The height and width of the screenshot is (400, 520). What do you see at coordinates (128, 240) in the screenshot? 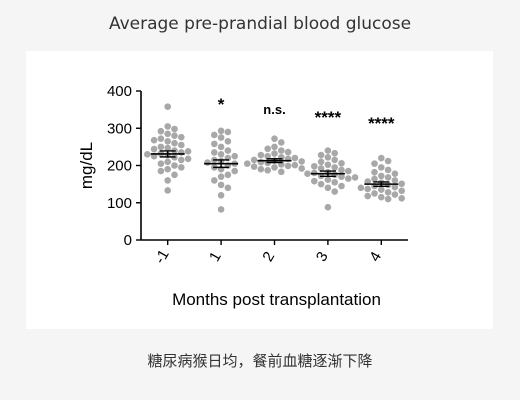
I see `y-tick-label: 0` at bounding box center [128, 240].